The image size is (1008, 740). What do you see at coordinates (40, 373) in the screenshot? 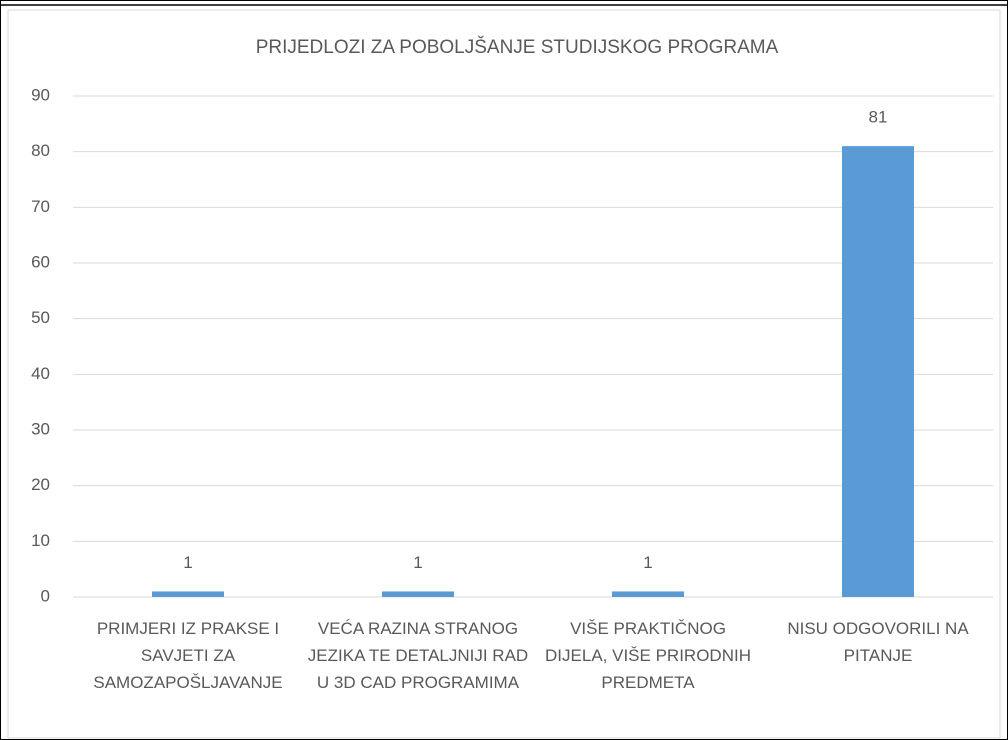
I see `y-tick-label: 40` at bounding box center [40, 373].